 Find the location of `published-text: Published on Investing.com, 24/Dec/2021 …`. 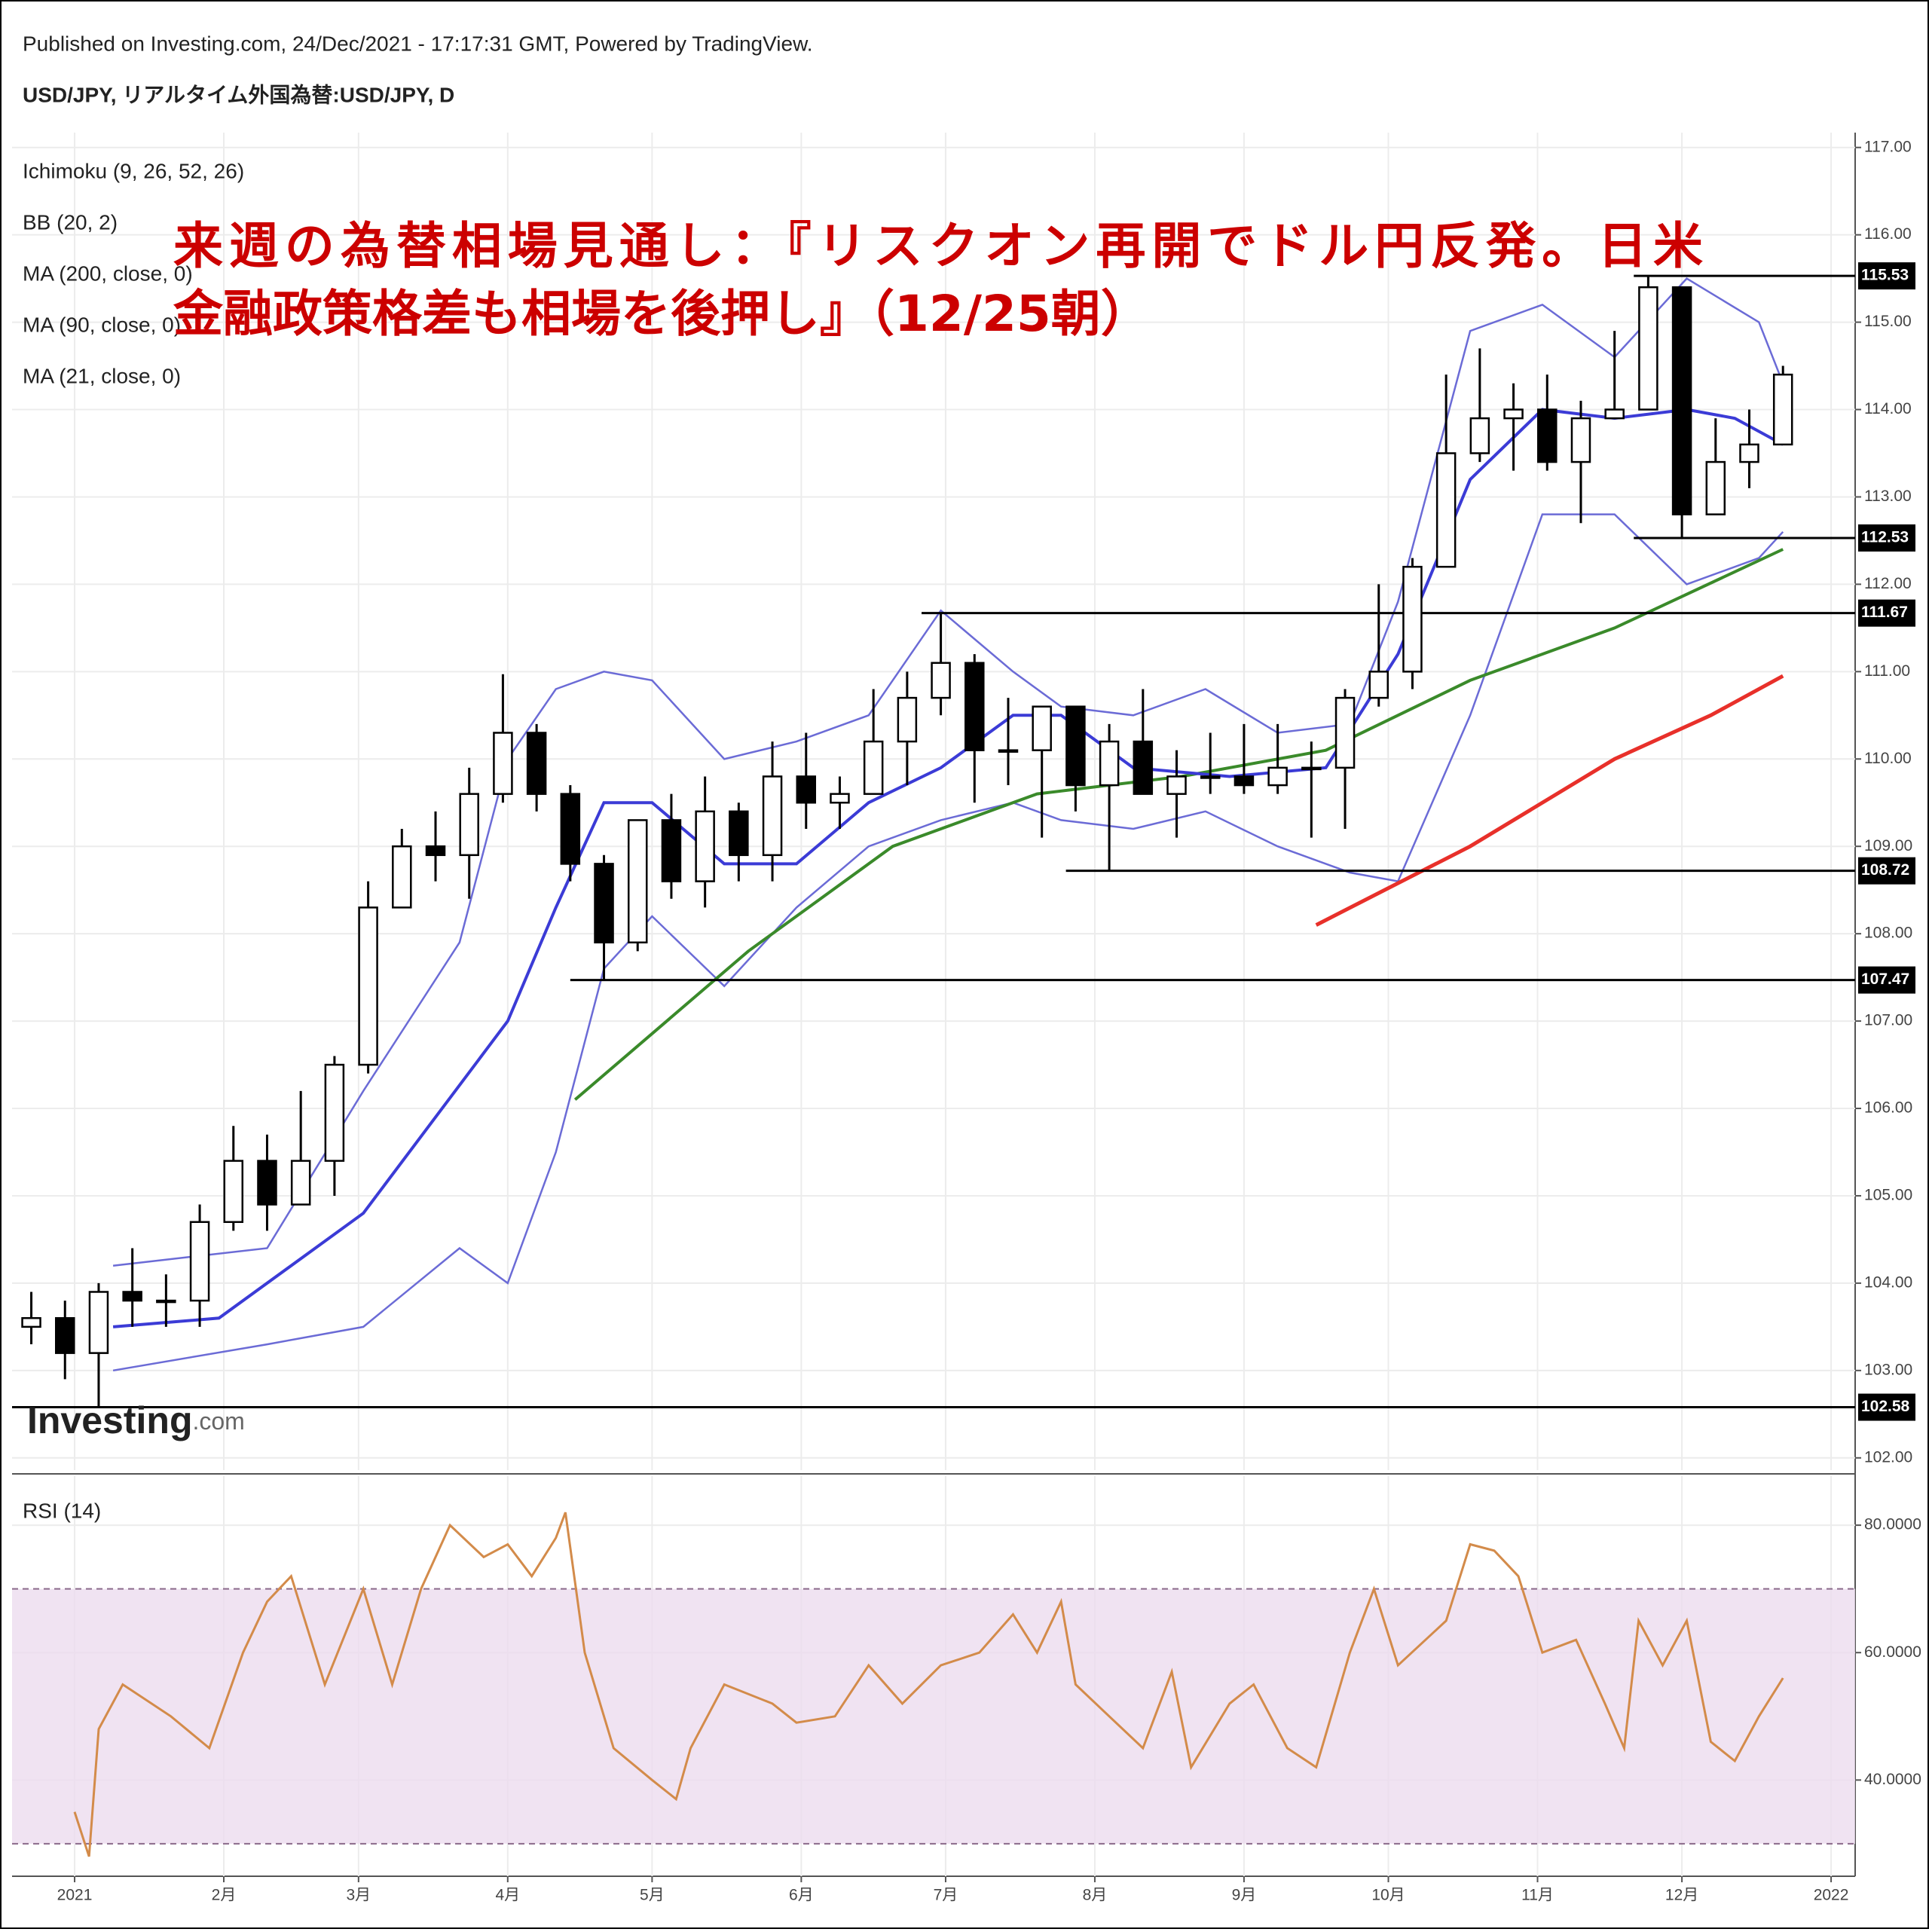

published-text: Published on Investing.com, 24/Dec/2021 … is located at coordinates (418, 43).